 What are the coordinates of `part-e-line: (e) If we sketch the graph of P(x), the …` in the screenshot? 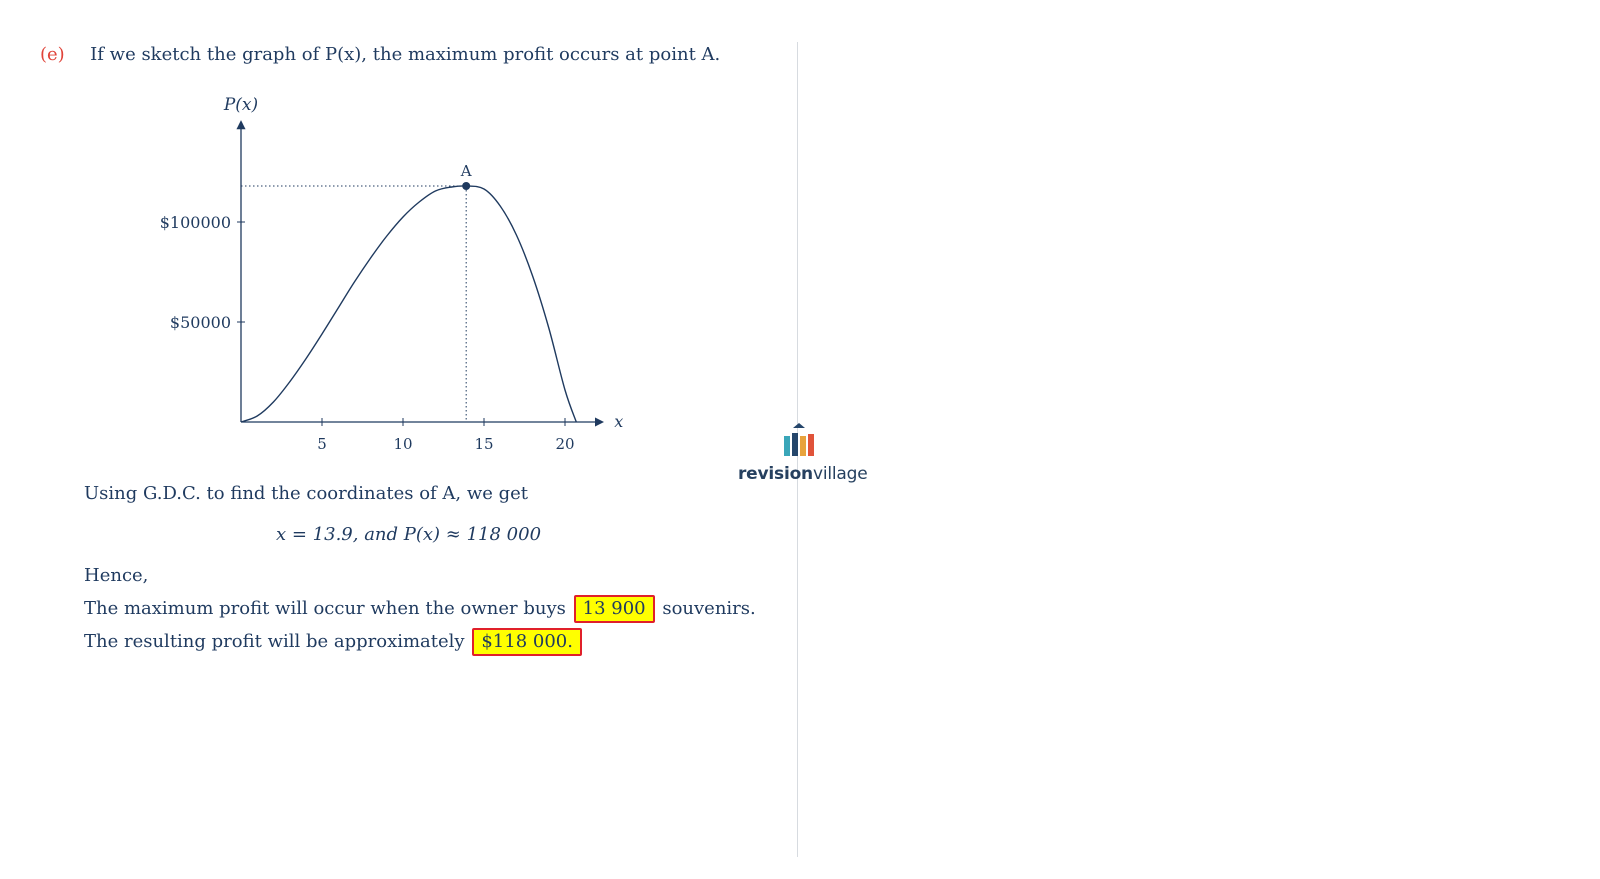 It's located at (380, 55).